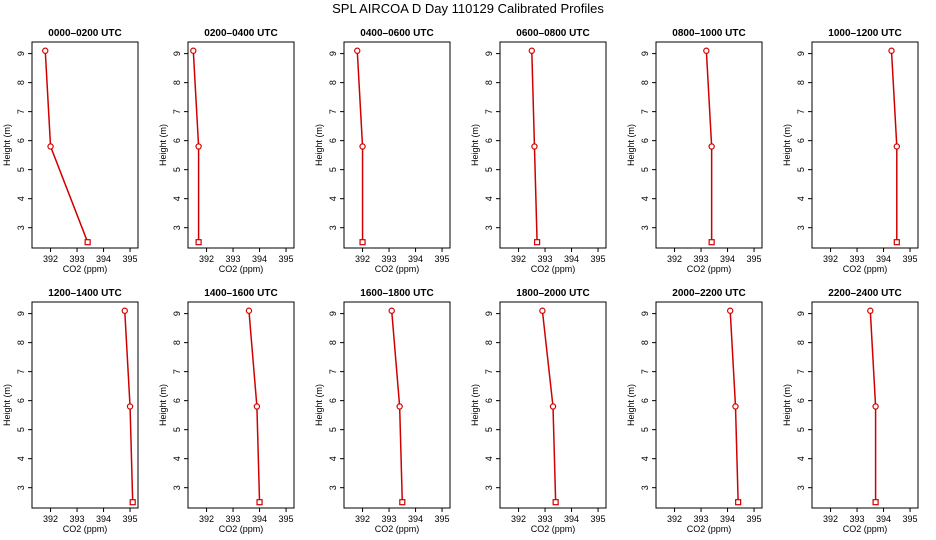 The image size is (936, 540). Describe the element at coordinates (864, 293) in the screenshot. I see `panel-title: 2200–2400 UTC` at that location.